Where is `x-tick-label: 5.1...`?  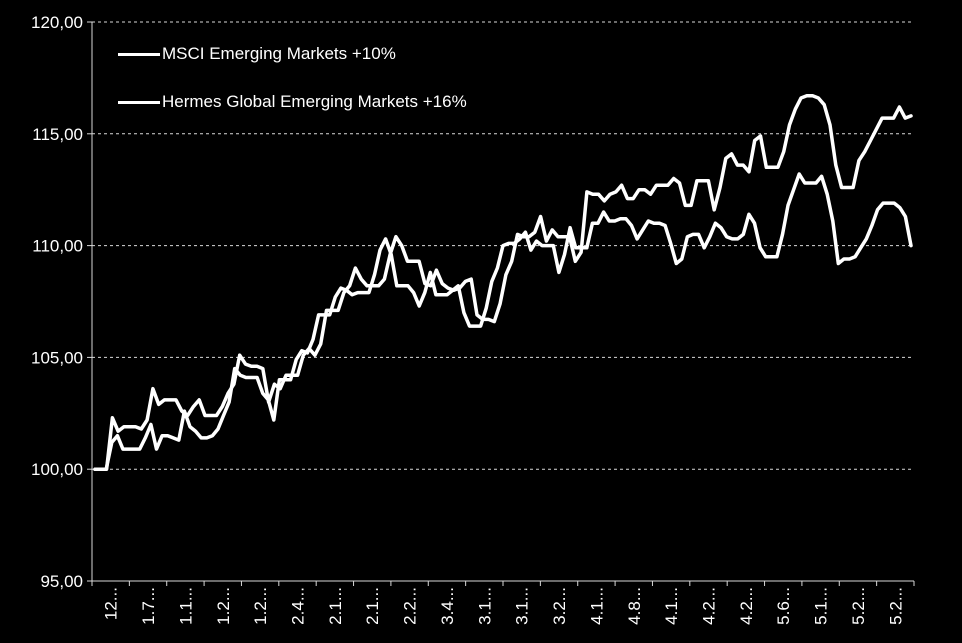 x-tick-label: 5.1... is located at coordinates (821, 606).